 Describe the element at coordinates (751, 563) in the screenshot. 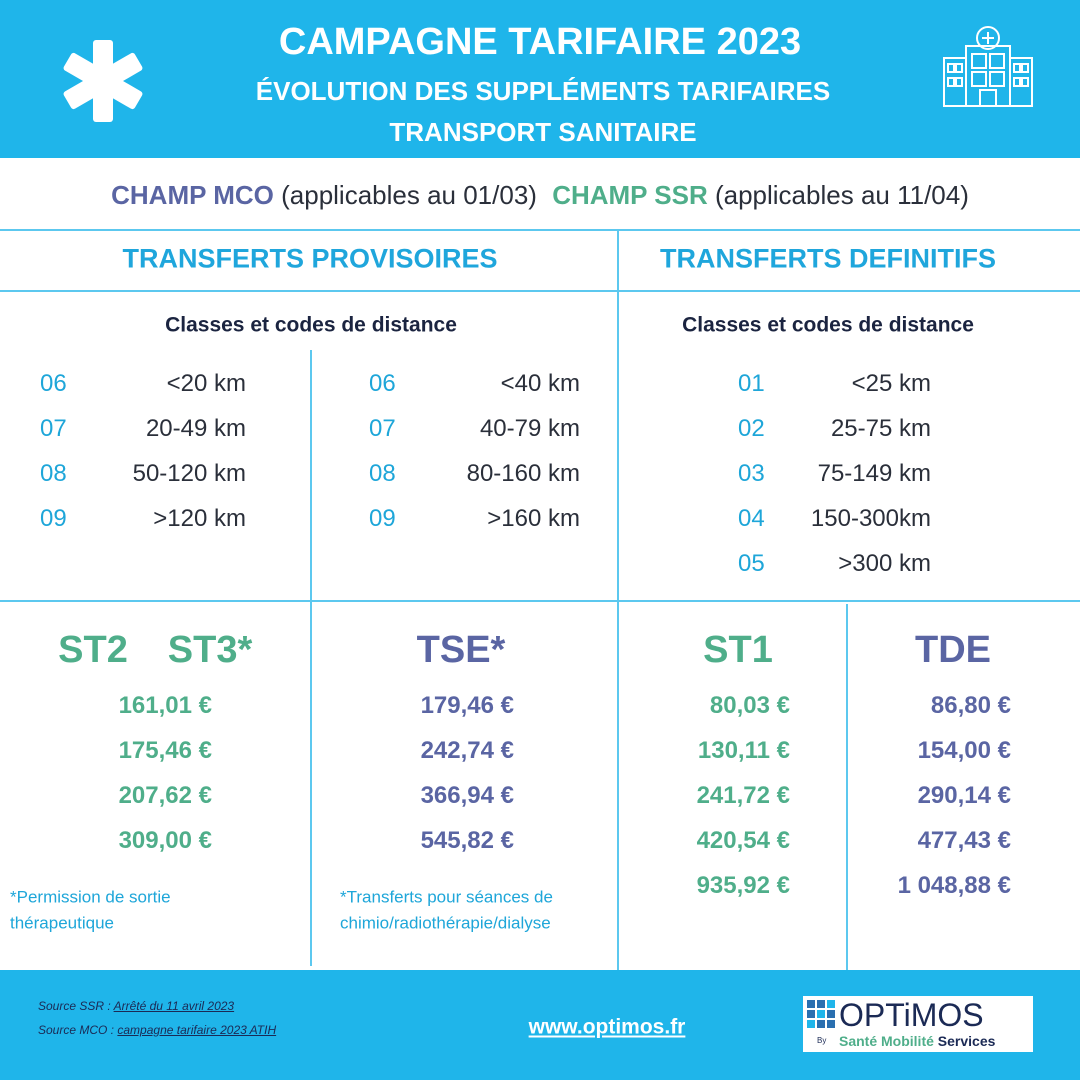

I see `distance-code: 05` at that location.